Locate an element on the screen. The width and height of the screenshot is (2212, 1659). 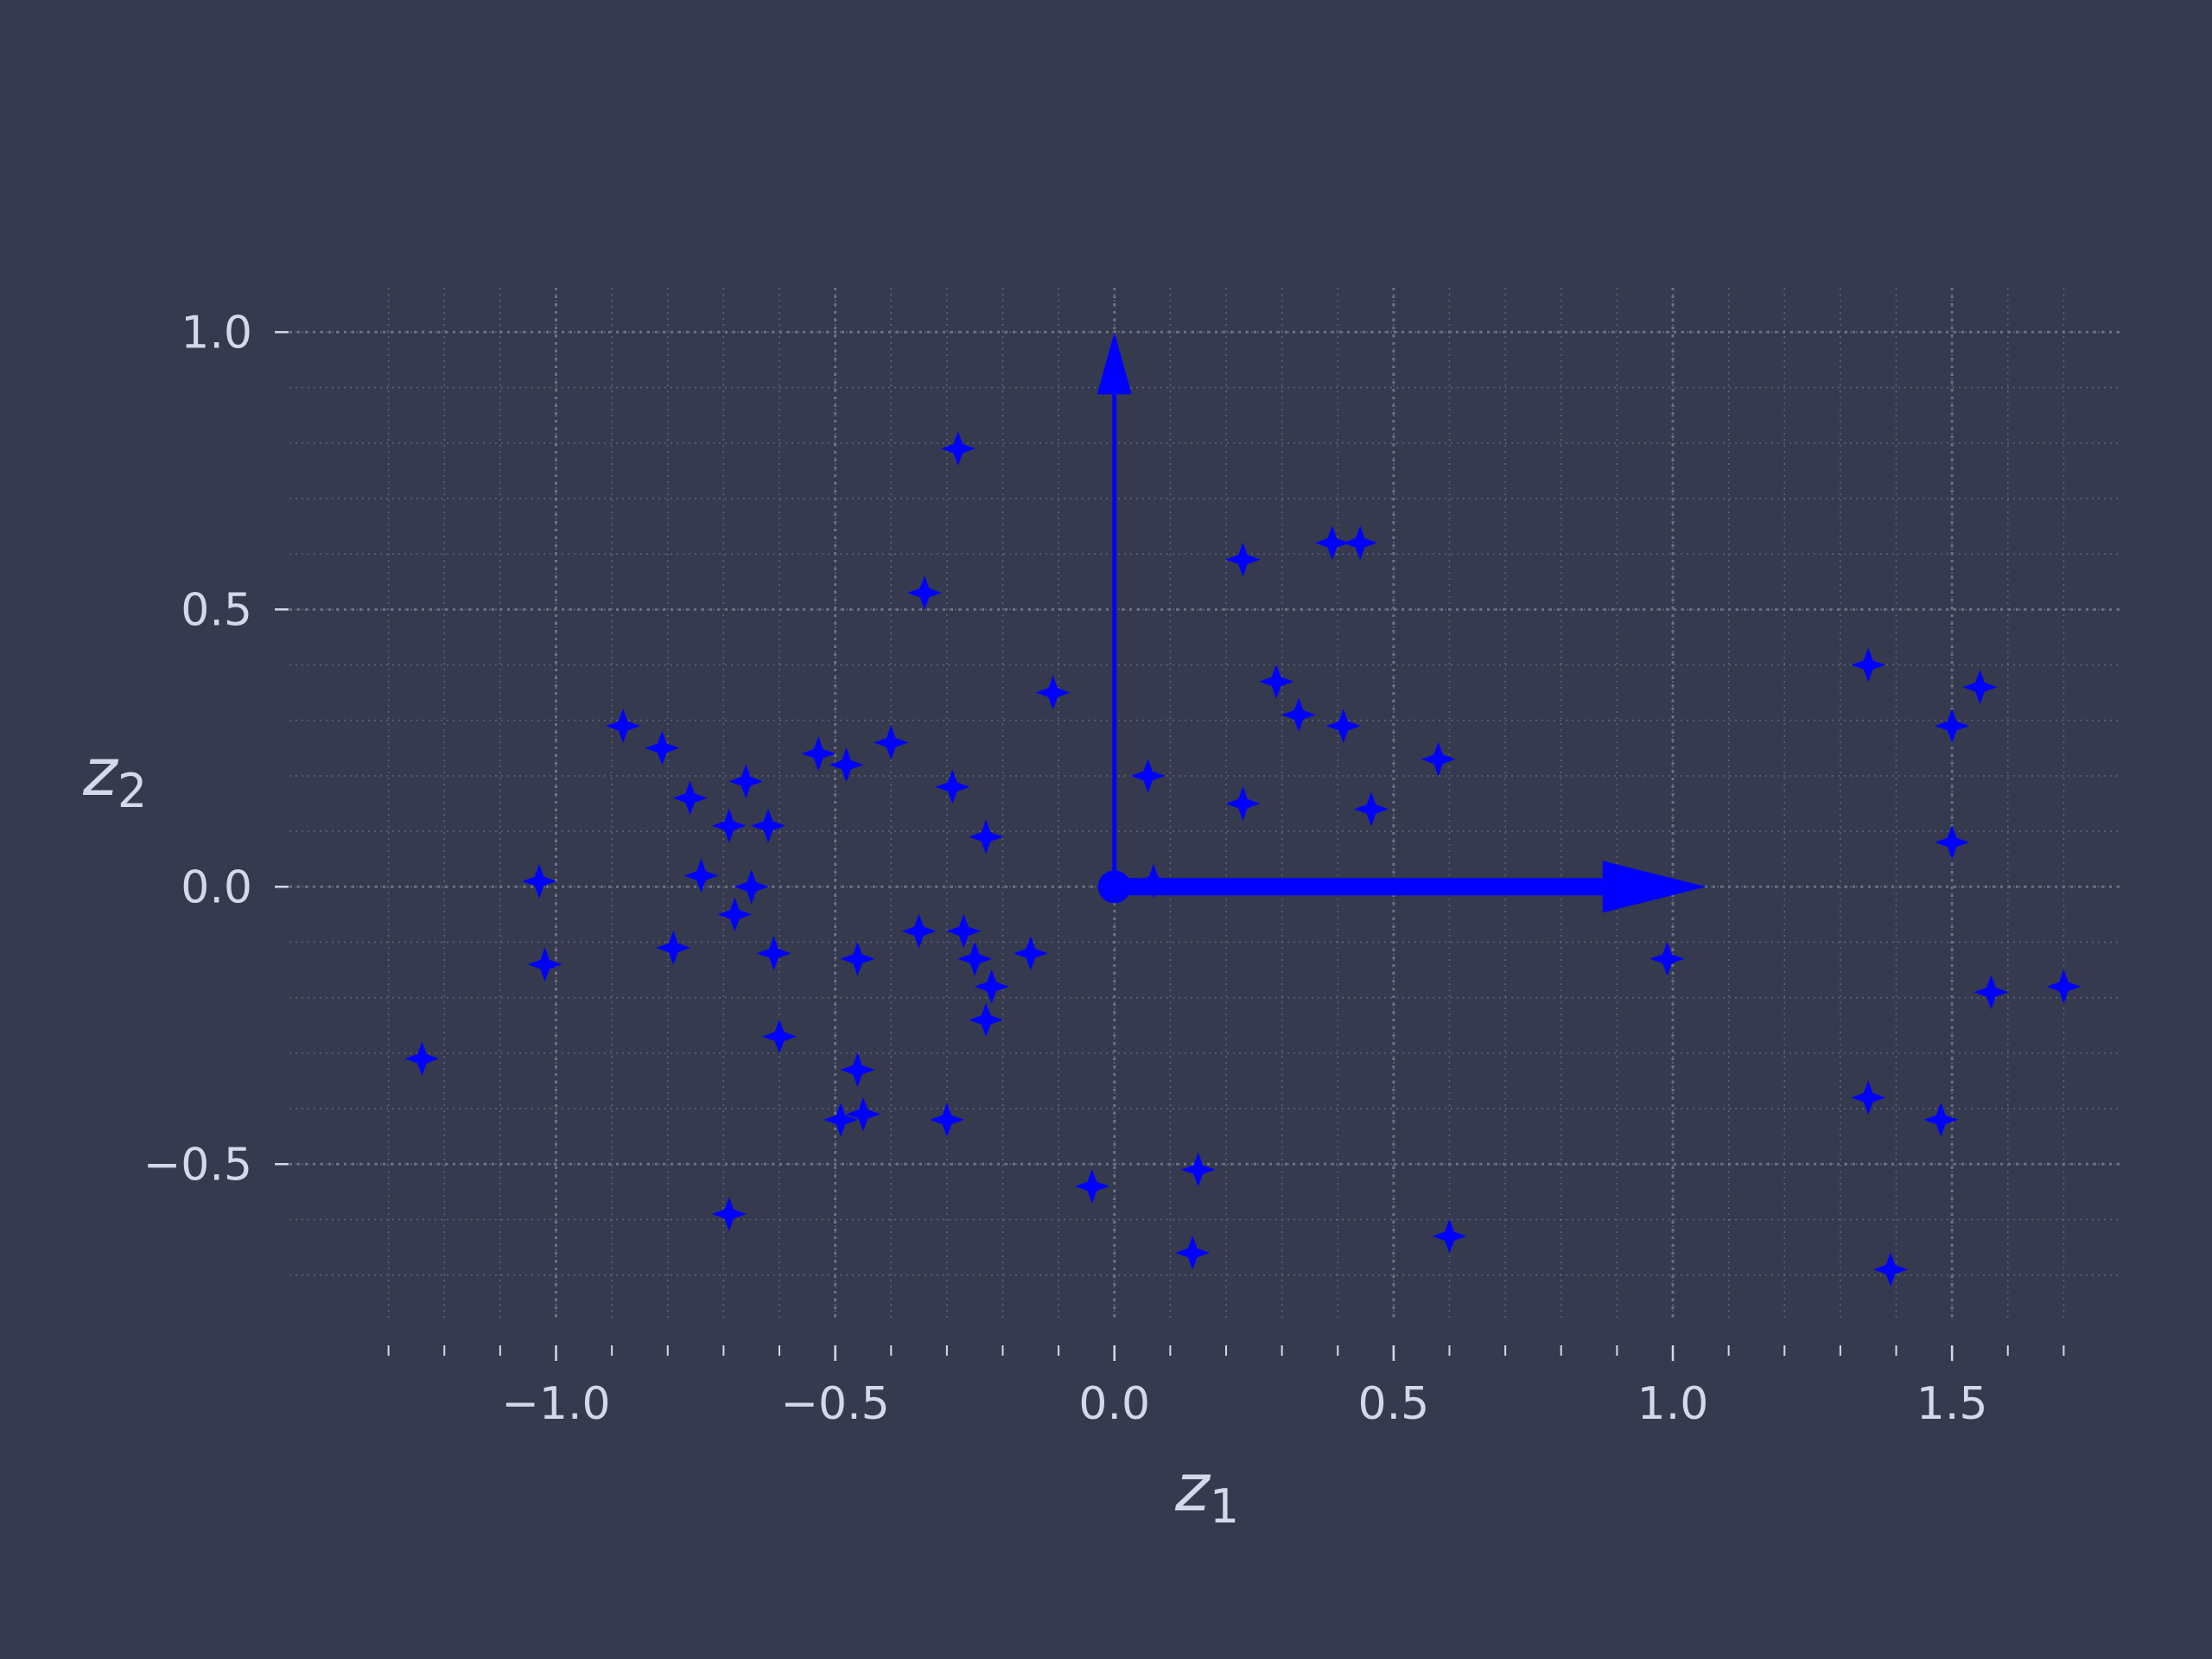
x-tick-label: 1.0 is located at coordinates (1673, 1404).